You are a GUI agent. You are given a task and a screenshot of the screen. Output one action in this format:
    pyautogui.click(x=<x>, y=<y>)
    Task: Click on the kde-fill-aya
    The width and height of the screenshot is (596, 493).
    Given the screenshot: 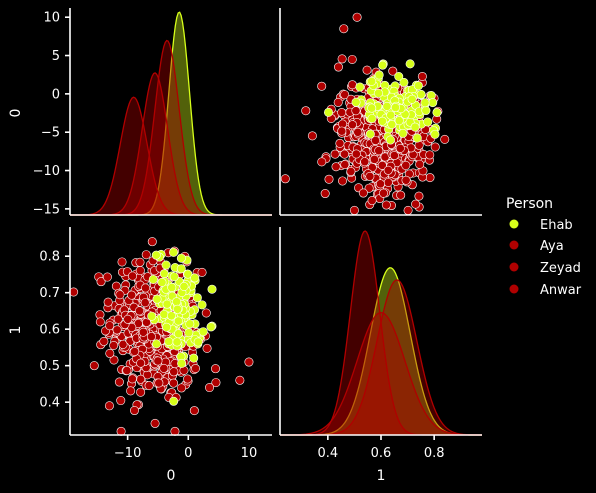 What is the action you would take?
    pyautogui.click(x=171, y=128)
    